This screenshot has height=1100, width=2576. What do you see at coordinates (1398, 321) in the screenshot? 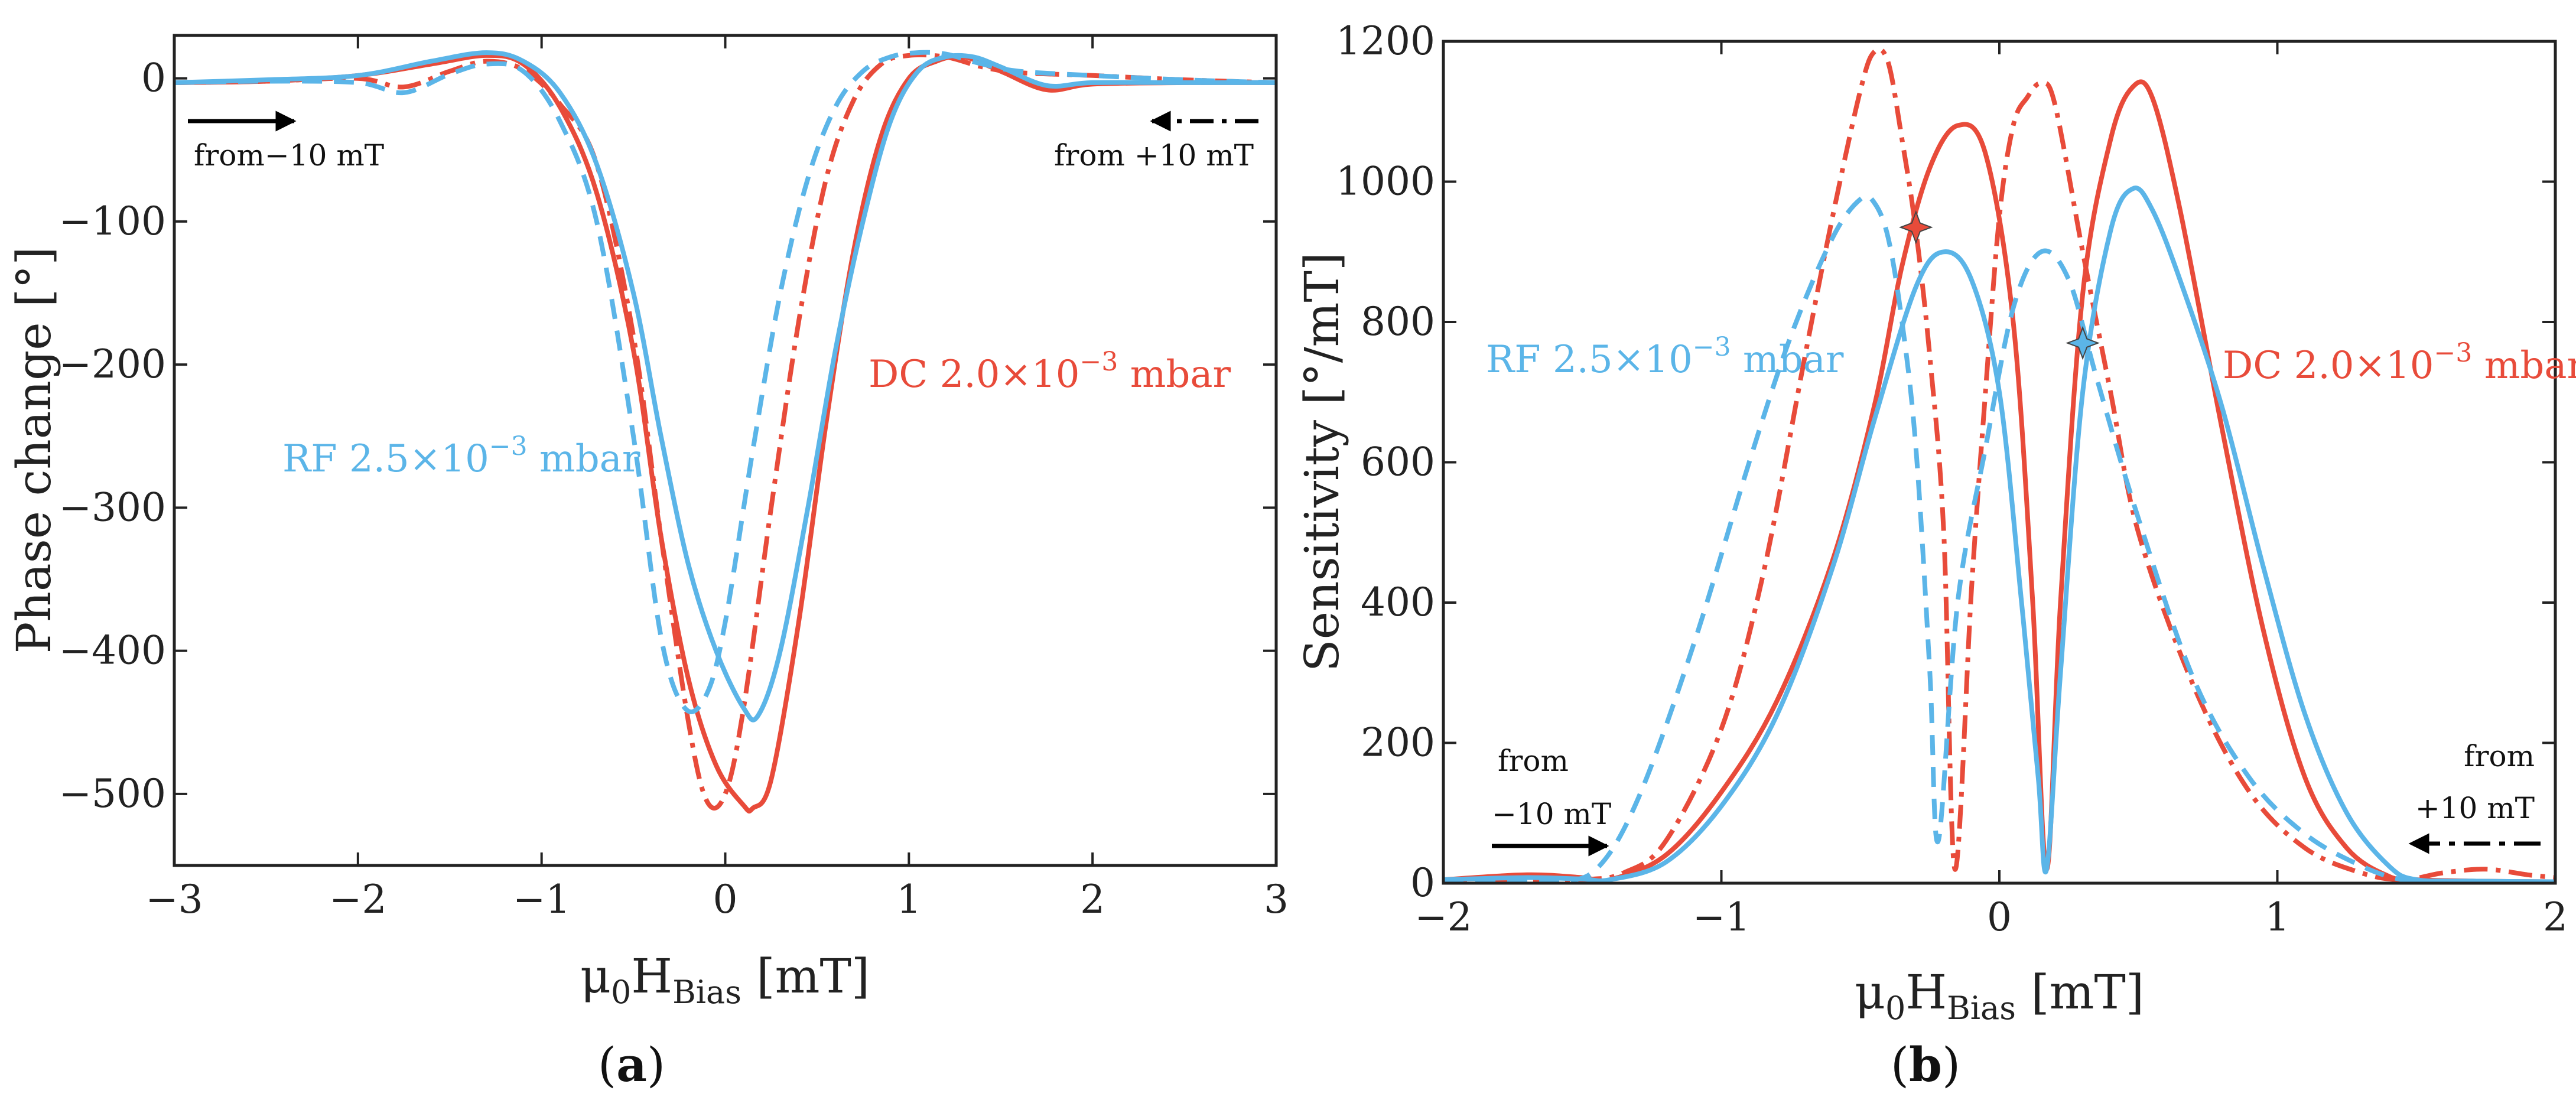
I see `panel-b-ytick-label: 800` at bounding box center [1398, 321].